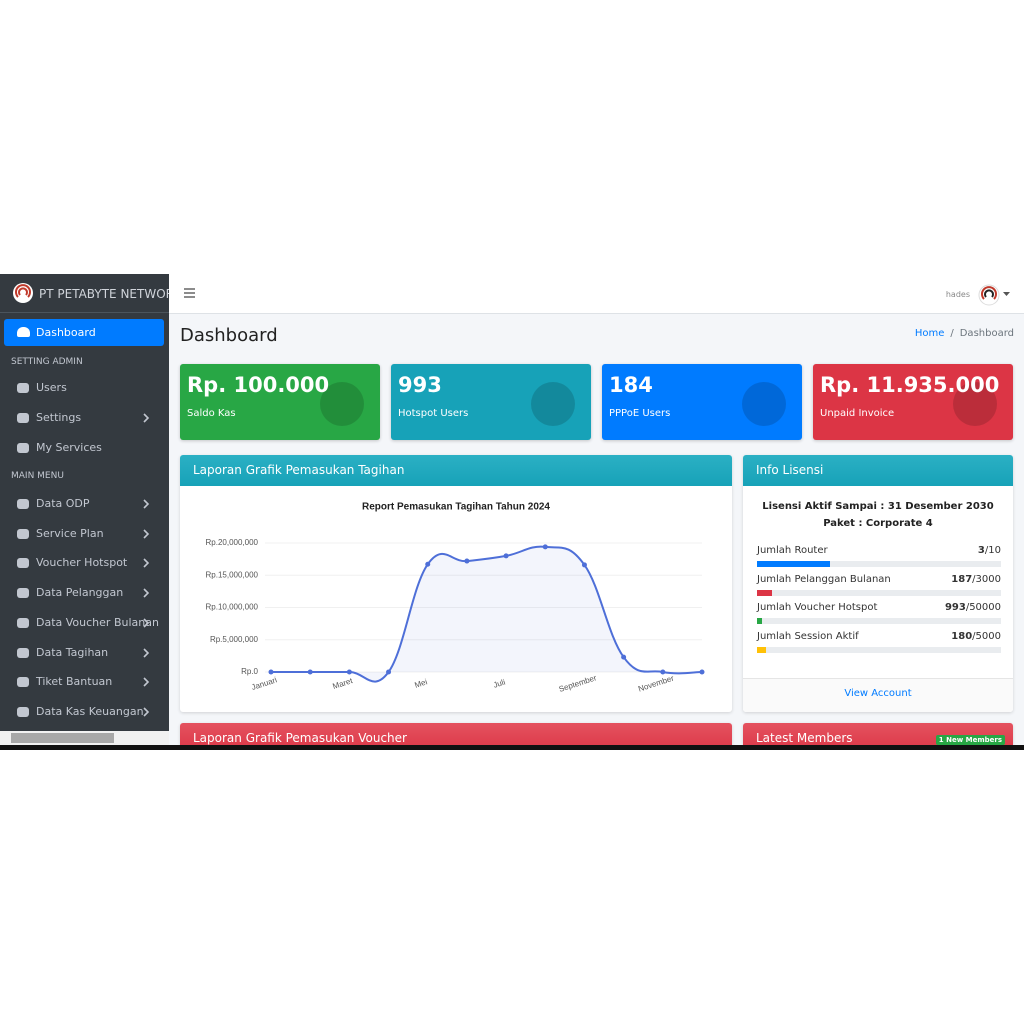 This screenshot has height=1024, width=1024. I want to click on usage-value: 180, so click(962, 637).